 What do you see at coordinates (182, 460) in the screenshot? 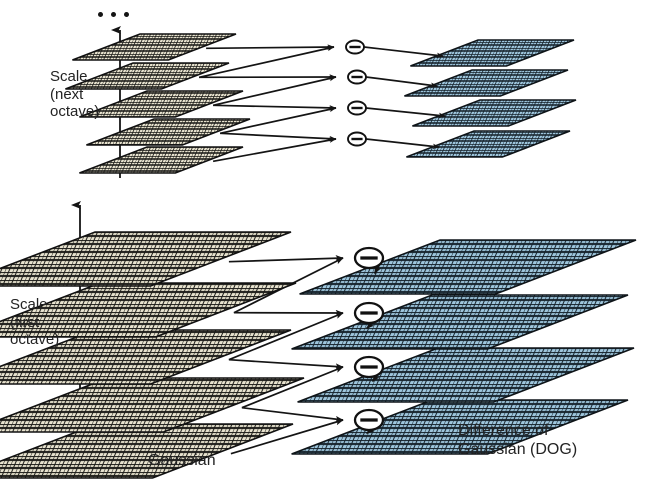
I see `gaussian-caption: Gaussian` at bounding box center [182, 460].